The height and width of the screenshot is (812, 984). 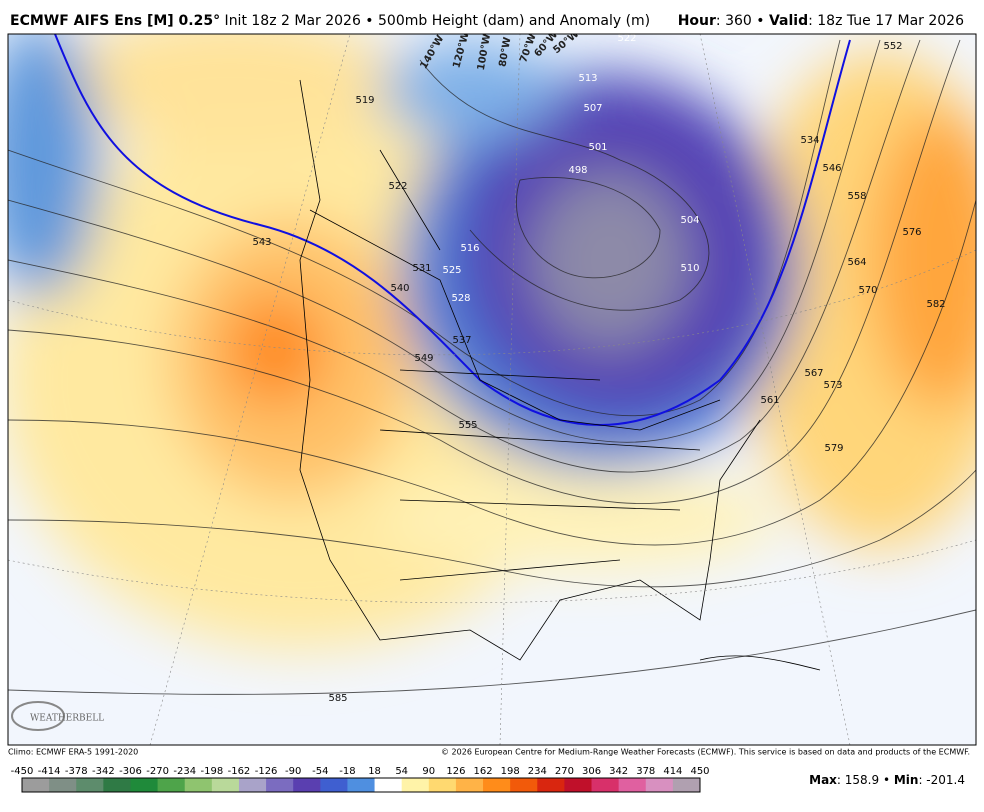 What do you see at coordinates (856, 196) in the screenshot?
I see `contour-label: 558` at bounding box center [856, 196].